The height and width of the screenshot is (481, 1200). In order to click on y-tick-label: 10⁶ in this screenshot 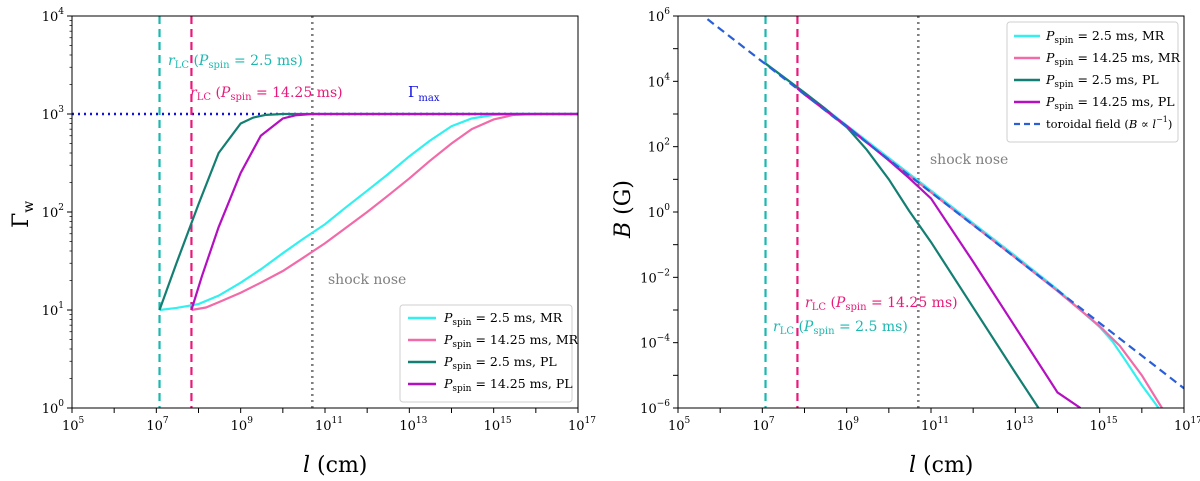, I will do `click(659, 16)`.